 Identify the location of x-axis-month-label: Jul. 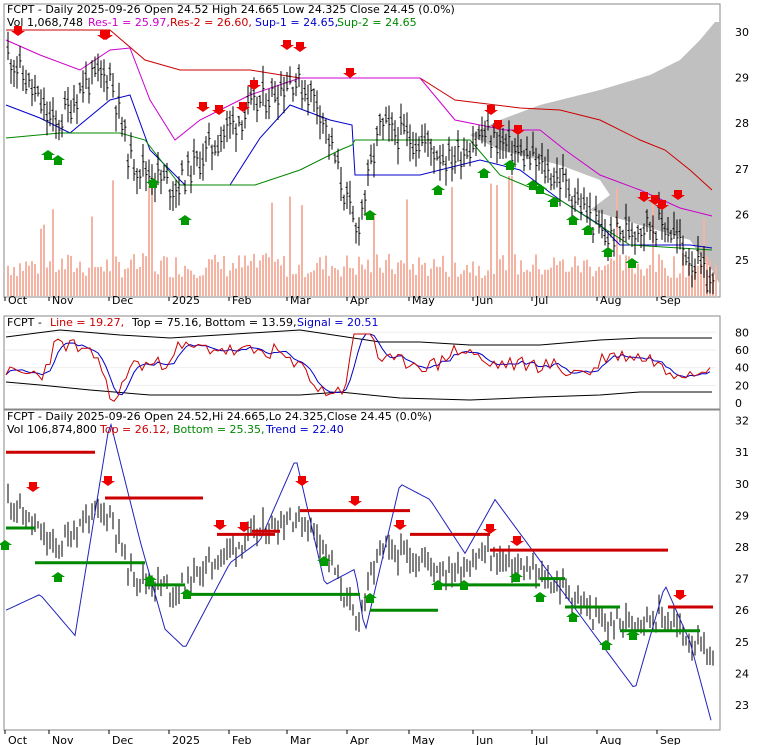
(541, 300).